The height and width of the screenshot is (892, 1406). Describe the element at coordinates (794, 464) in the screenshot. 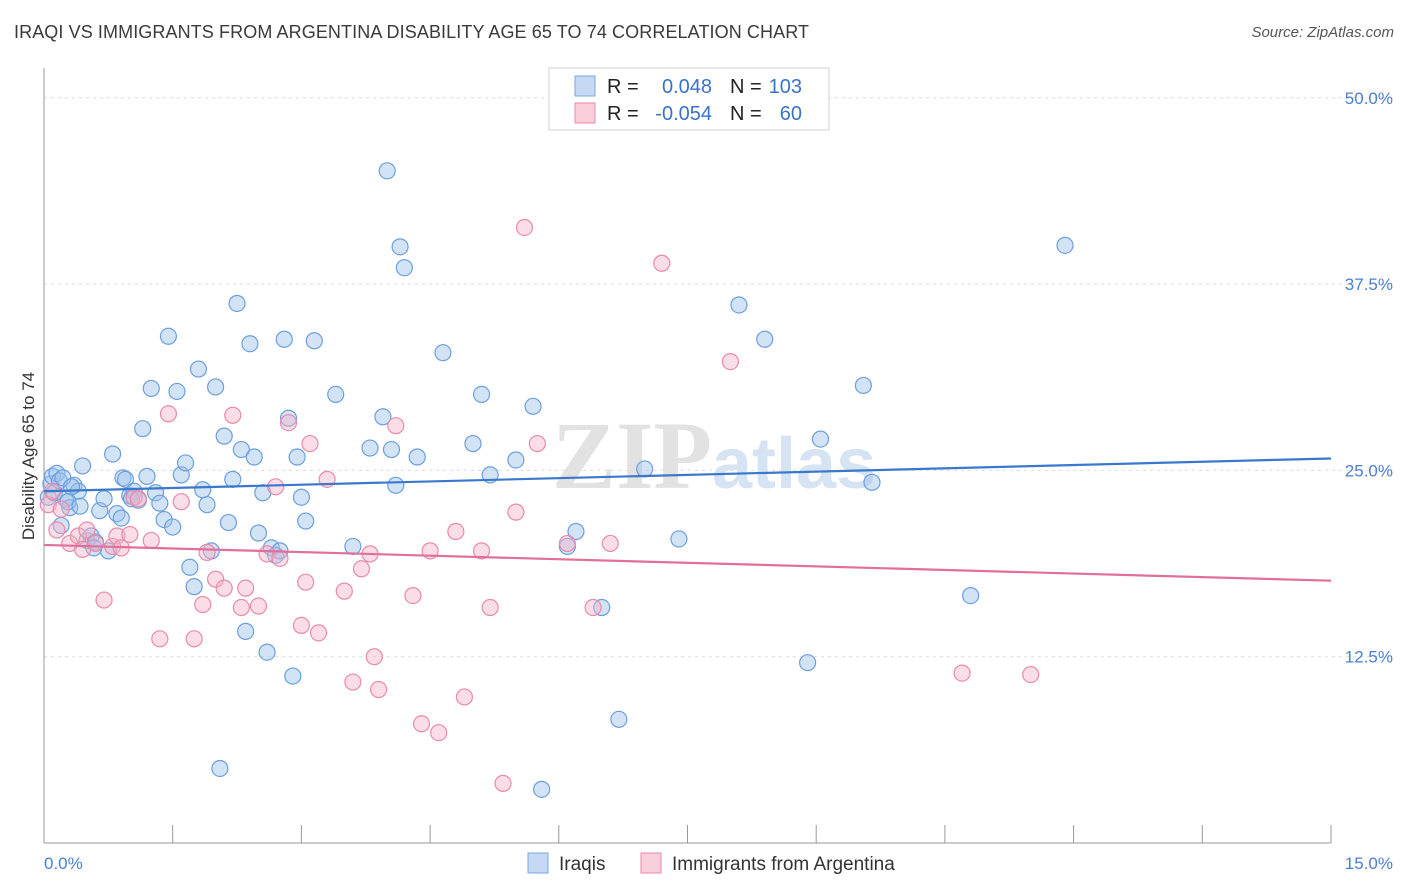

I see `watermark-atlas: atlas` at that location.